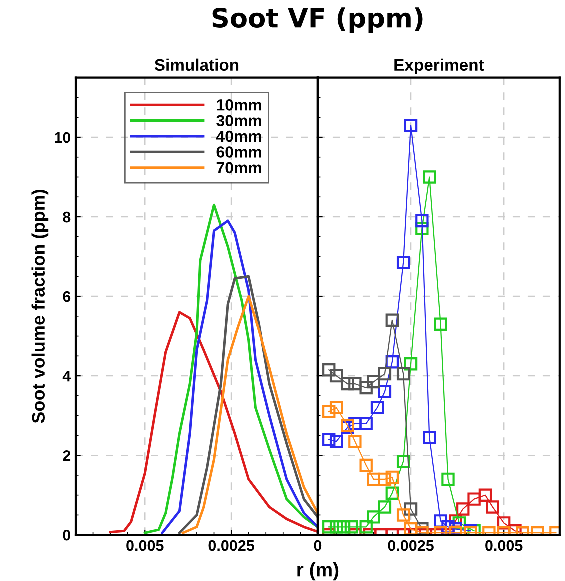 The width and height of the screenshot is (565, 581). Describe the element at coordinates (63, 138) in the screenshot. I see `y-tick-label: 10` at that location.